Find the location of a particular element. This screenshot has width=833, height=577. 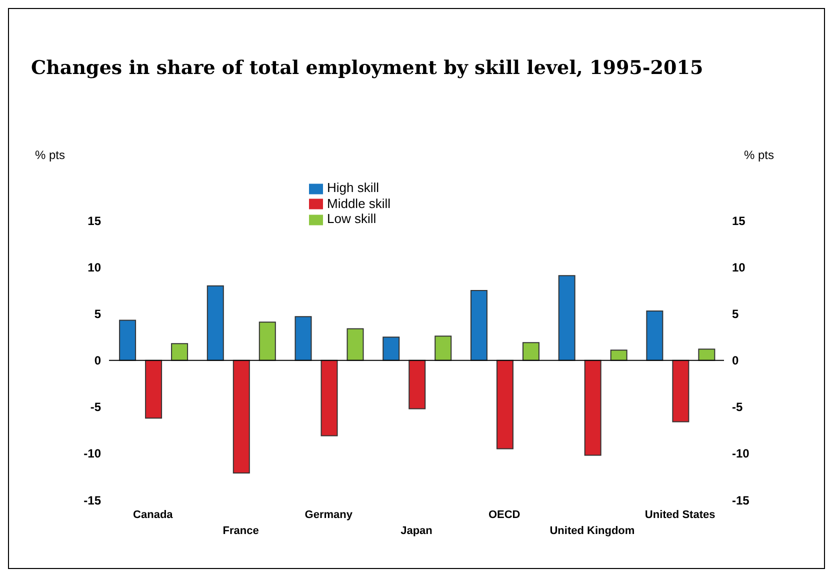

x-tick-label: United Kingdom is located at coordinates (592, 531).